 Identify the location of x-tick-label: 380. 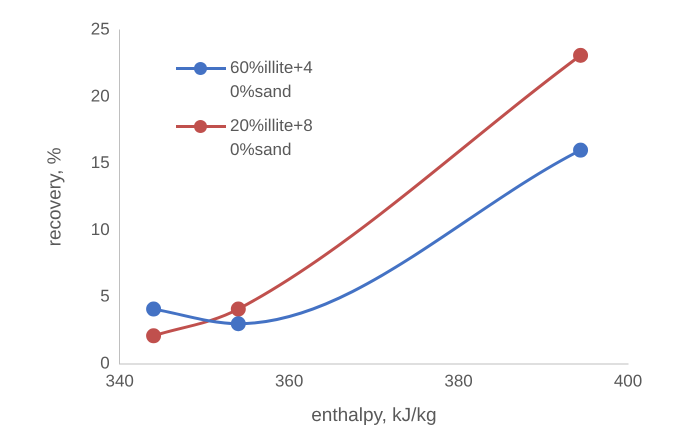
(458, 381).